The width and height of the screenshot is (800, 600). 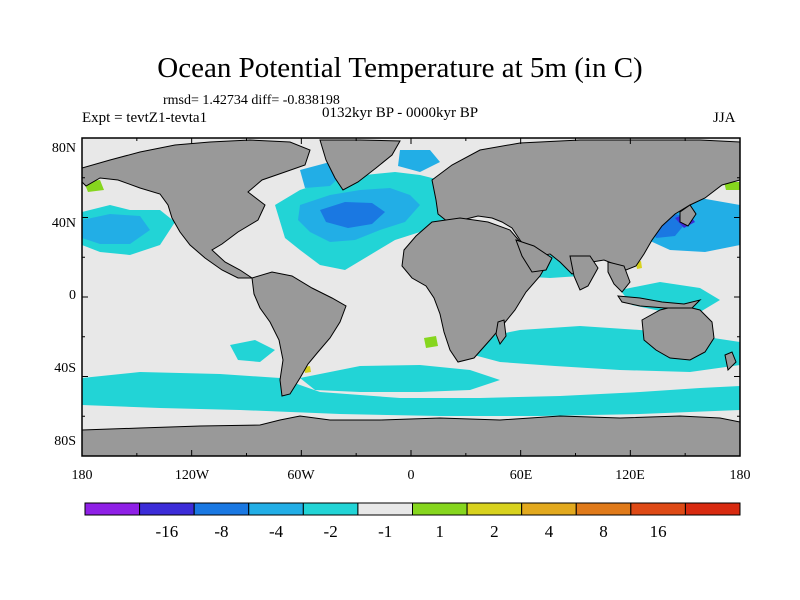 I want to click on nordic-cool-patch, so click(x=419, y=161).